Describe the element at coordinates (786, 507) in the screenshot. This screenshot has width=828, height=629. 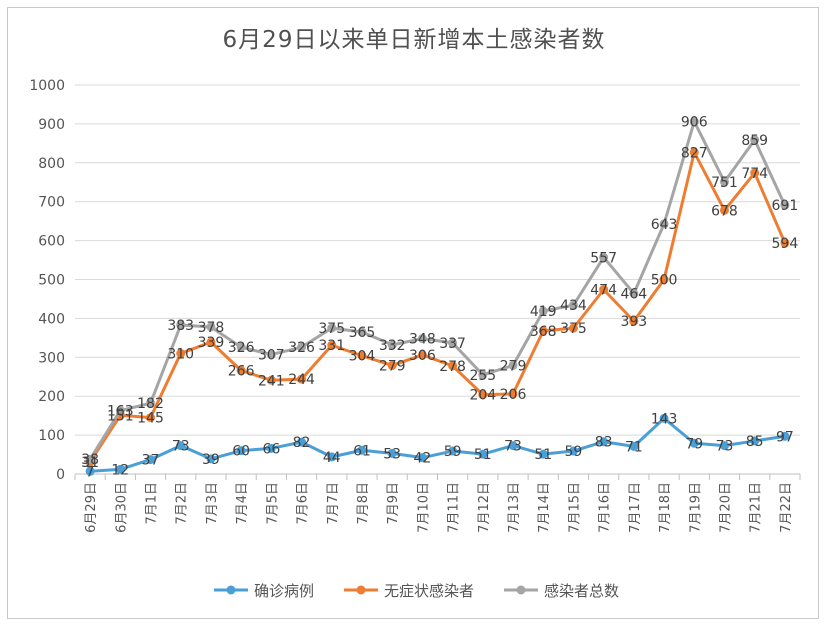
I see `x-tick-label: 7月22日` at that location.